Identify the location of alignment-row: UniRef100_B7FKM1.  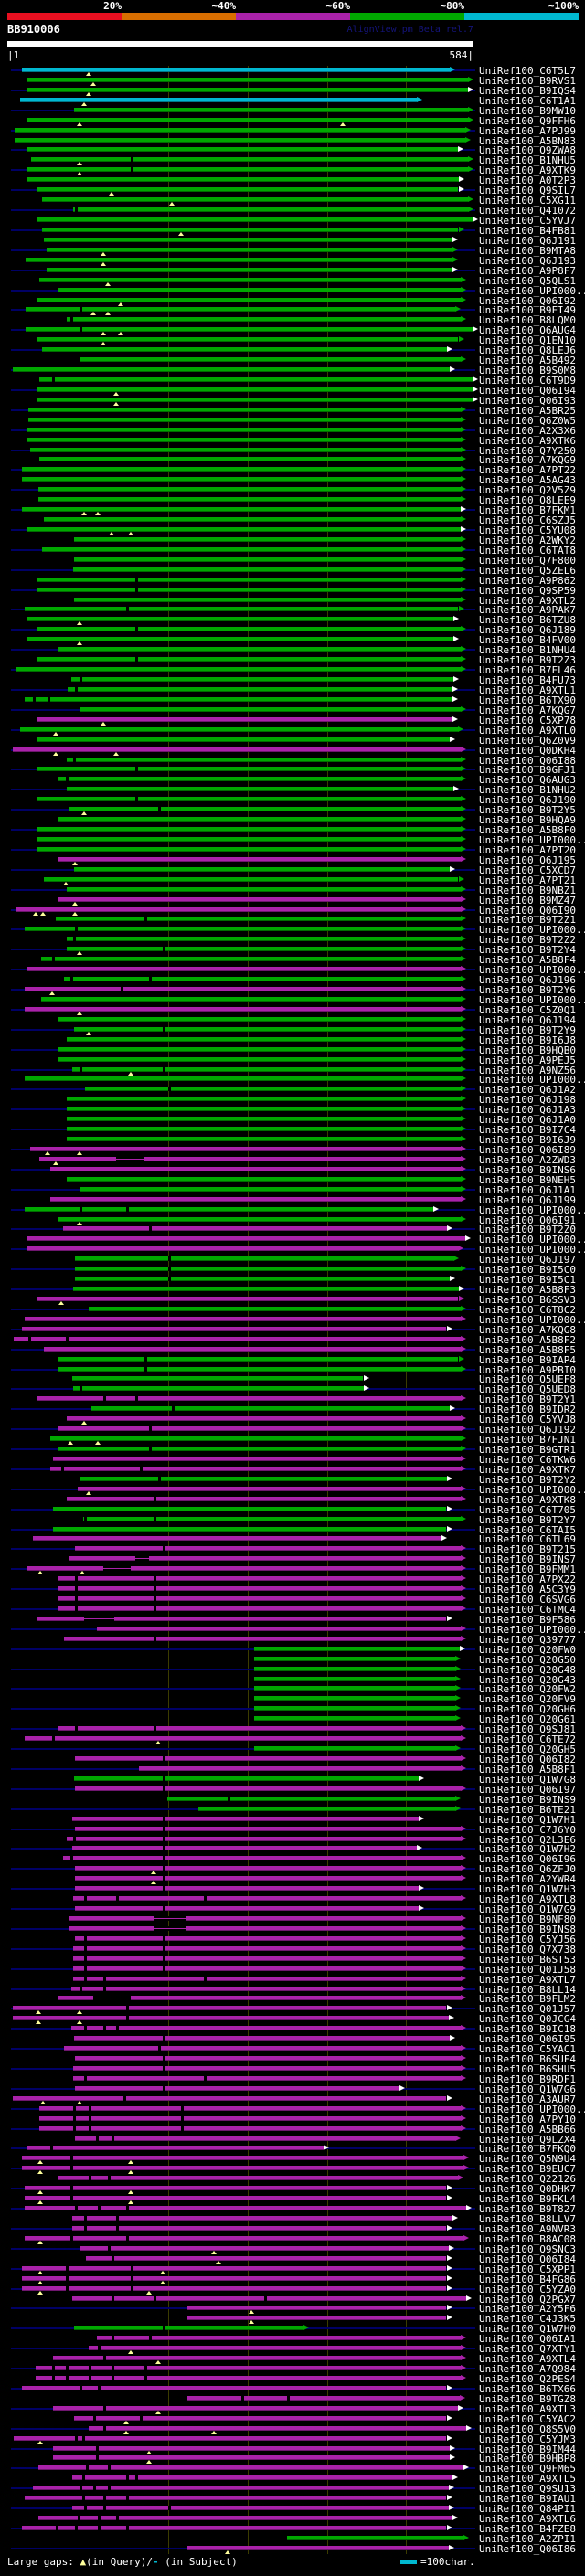
(293, 510).